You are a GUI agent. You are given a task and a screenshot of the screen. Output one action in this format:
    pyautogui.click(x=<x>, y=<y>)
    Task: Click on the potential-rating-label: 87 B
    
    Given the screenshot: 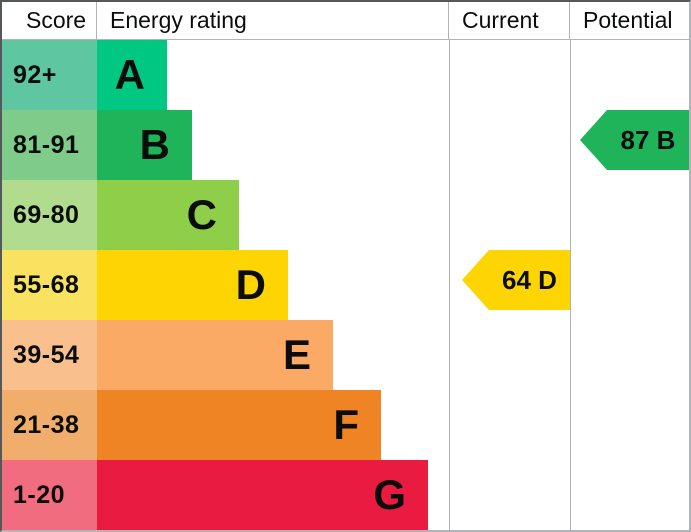 What is the action you would take?
    pyautogui.click(x=648, y=140)
    